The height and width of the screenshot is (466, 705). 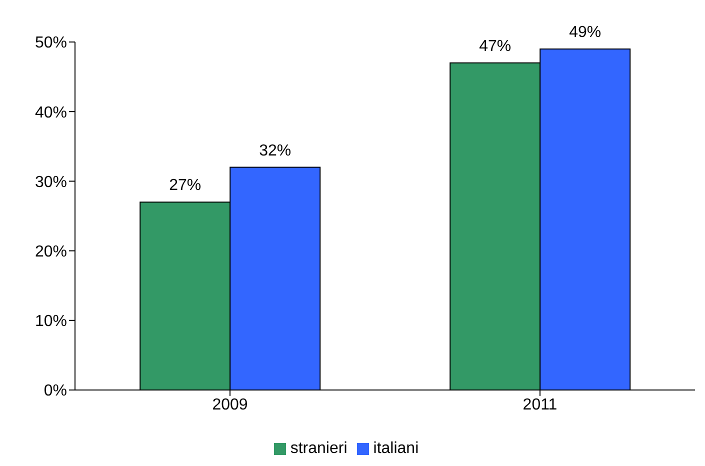 I want to click on data-label: 27%, so click(x=185, y=185).